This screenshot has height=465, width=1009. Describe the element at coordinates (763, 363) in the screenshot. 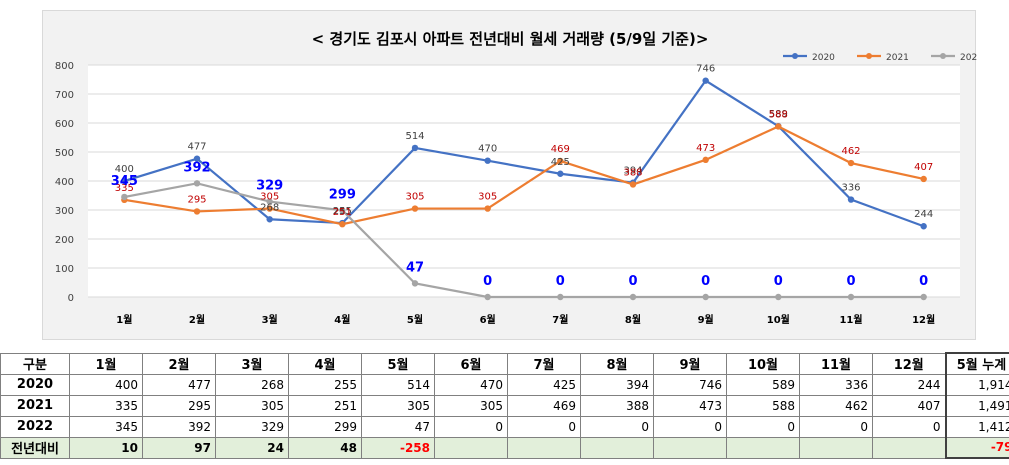

I see `header-month: 10월` at that location.